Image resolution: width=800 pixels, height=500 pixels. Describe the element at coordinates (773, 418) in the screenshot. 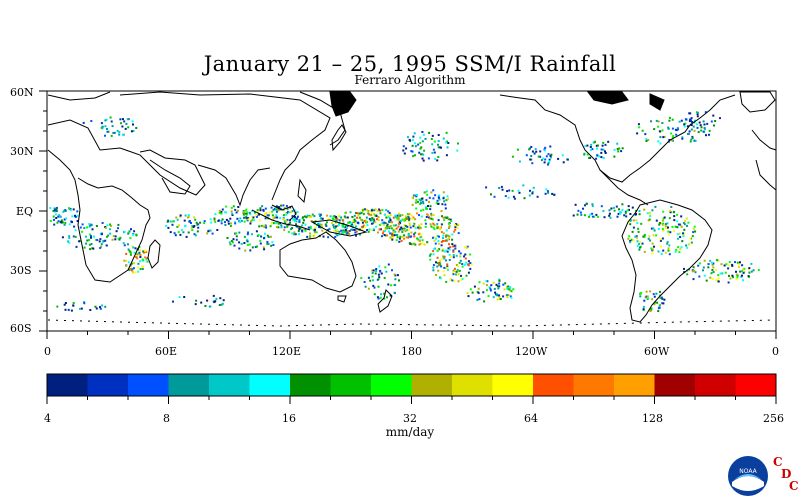

I see `colorbar-label-256: 256` at that location.